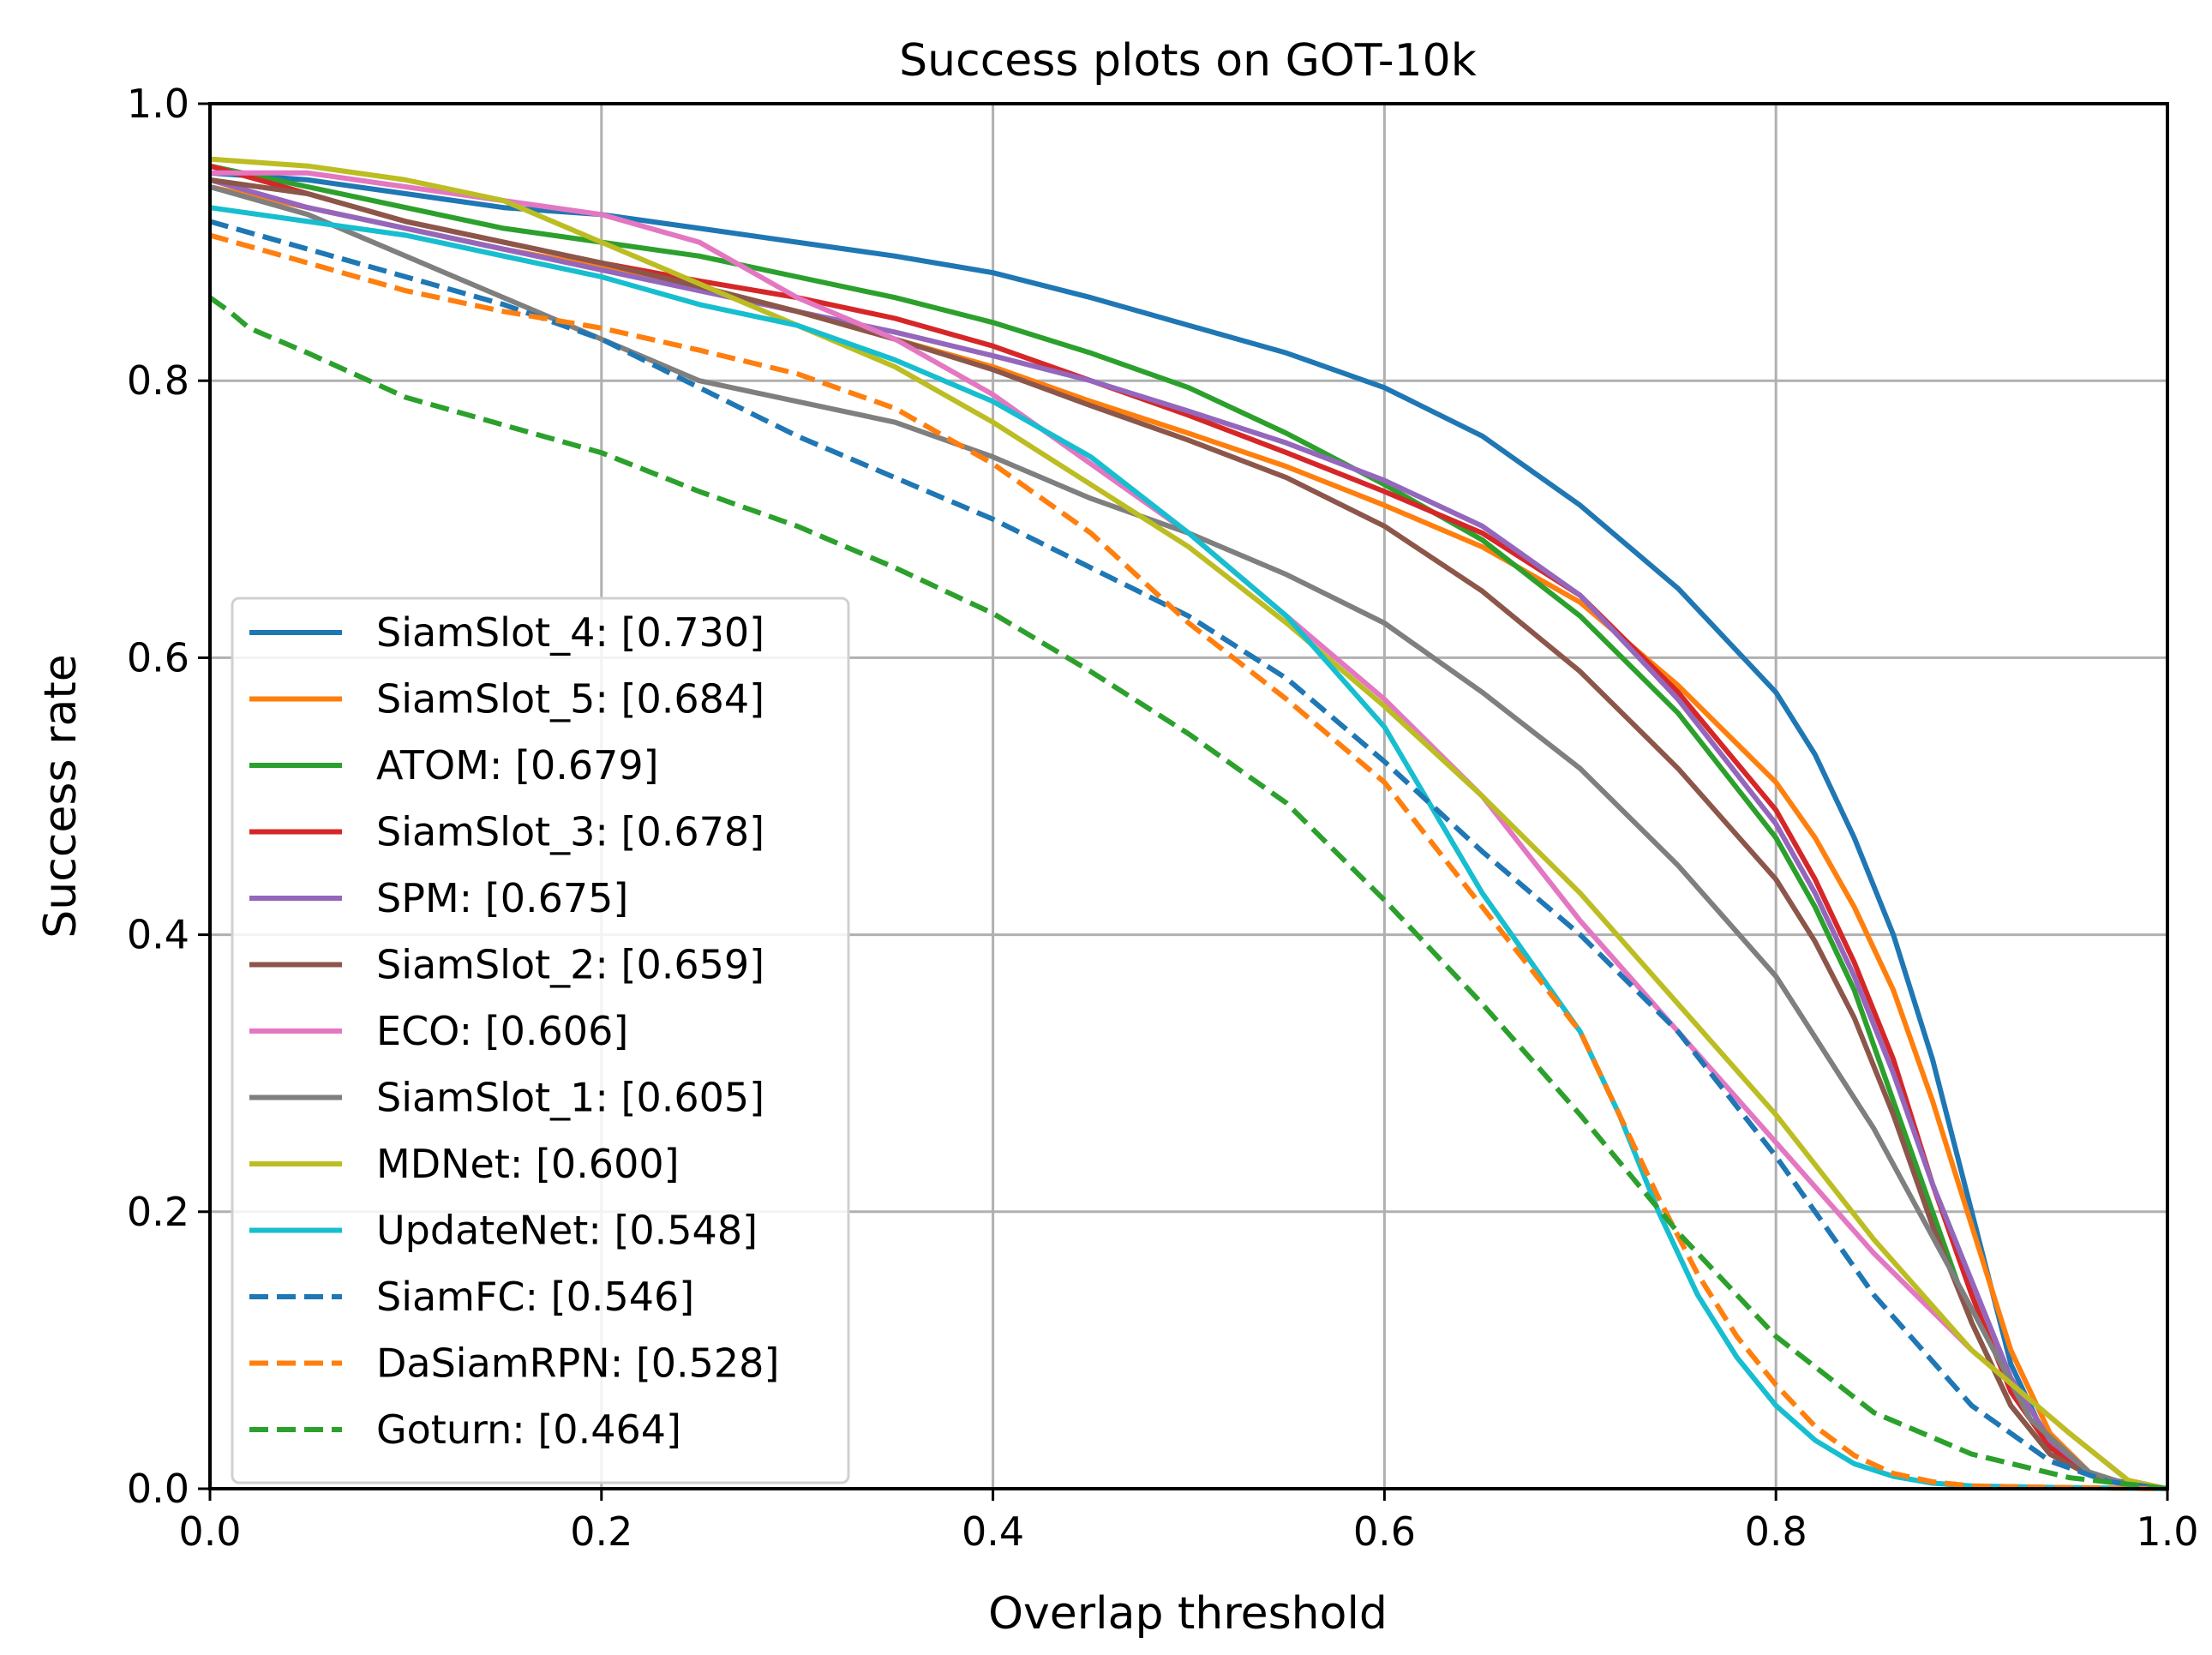 Image resolution: width=2212 pixels, height=1655 pixels. What do you see at coordinates (529, 1429) in the screenshot?
I see `legend-entry-label: Goturn: [0.464]` at bounding box center [529, 1429].